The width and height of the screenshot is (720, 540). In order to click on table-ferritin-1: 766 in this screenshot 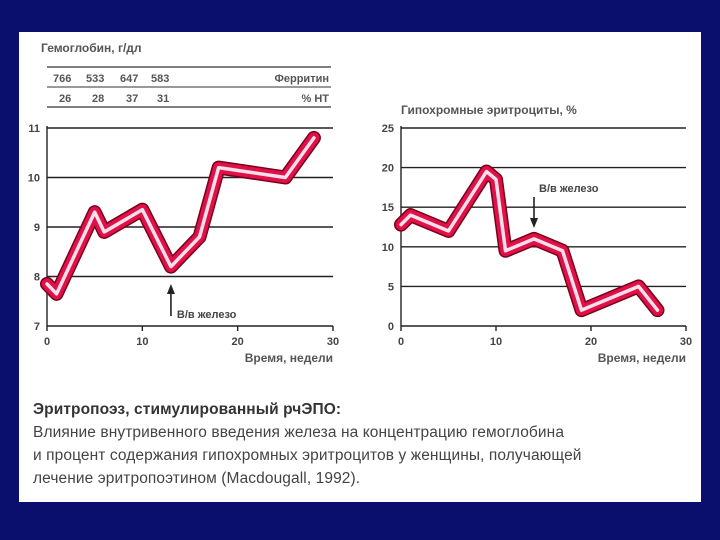, I will do `click(62, 79)`.